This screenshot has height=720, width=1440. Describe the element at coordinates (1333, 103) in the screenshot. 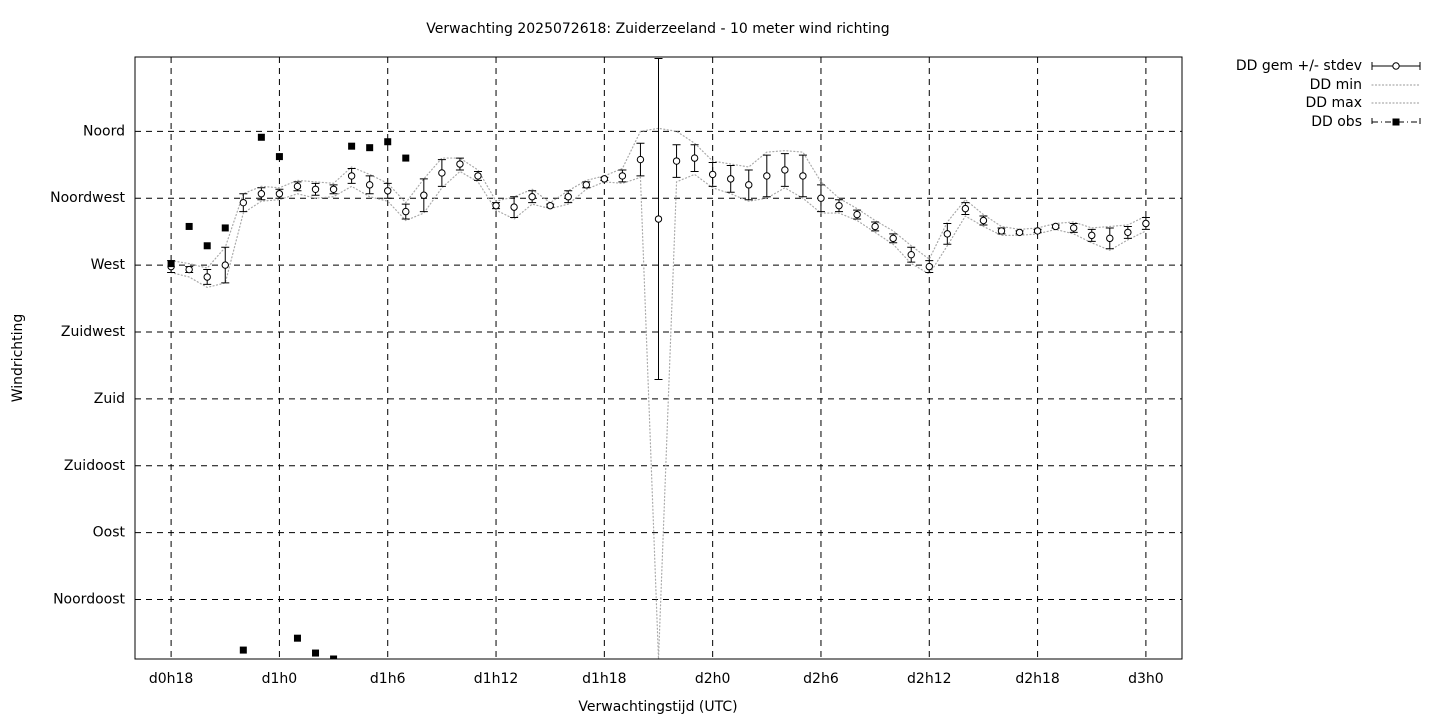

I see `legend-label: DD max` at that location.